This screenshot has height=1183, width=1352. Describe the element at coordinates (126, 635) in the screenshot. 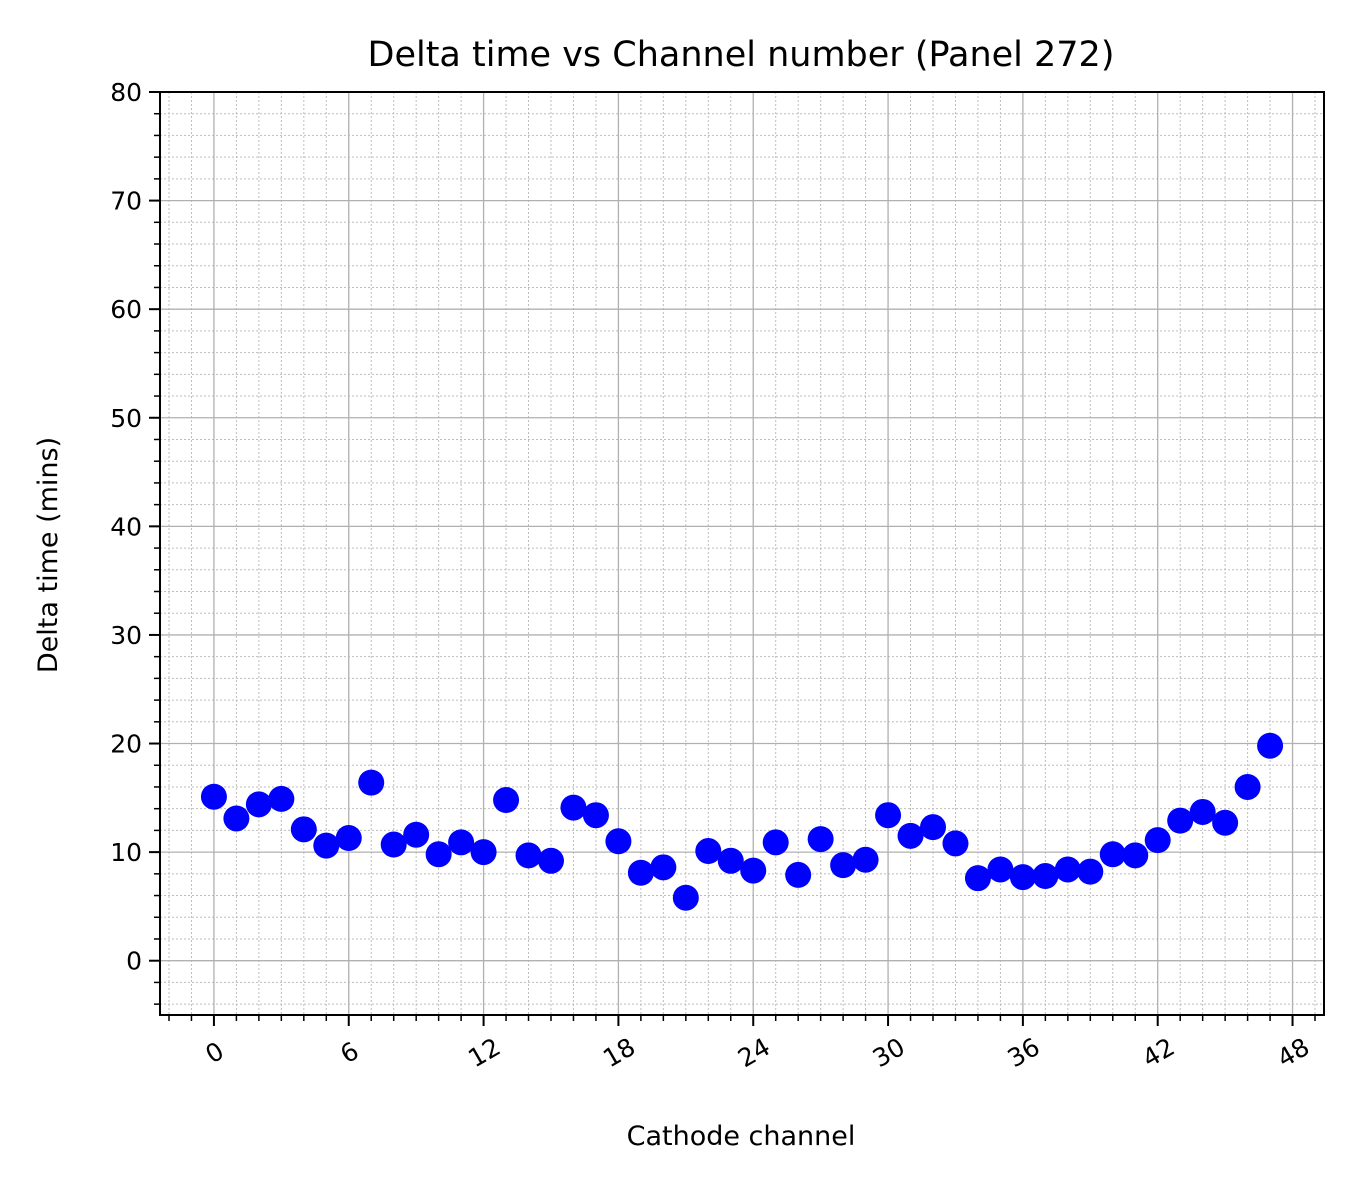

I see `y-tick-label: 30` at that location.